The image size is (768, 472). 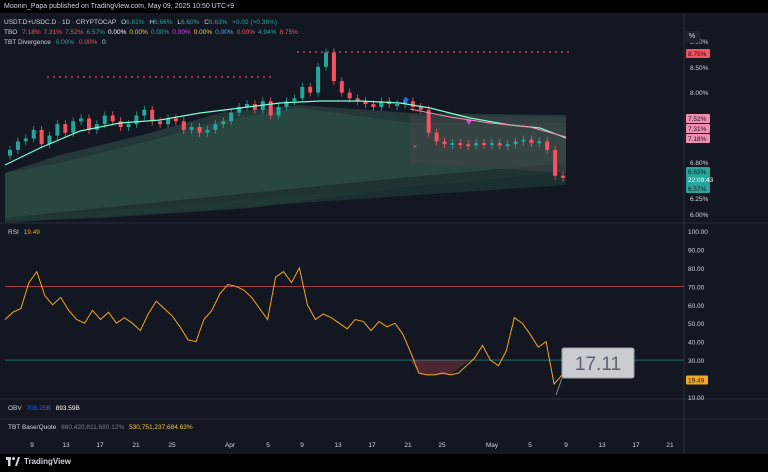 I want to click on obv-v1: 705.25B, so click(x=38, y=408).